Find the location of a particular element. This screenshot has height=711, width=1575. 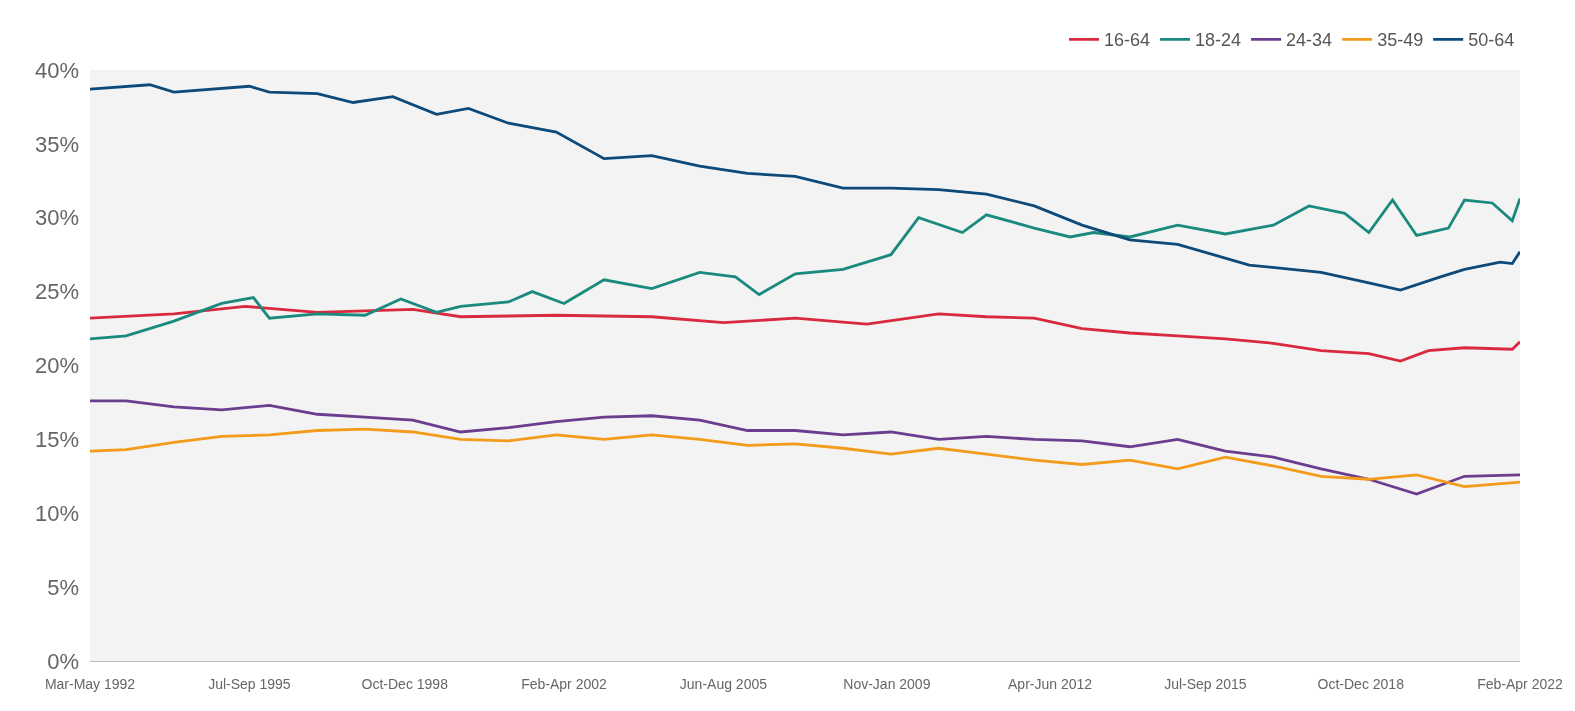

y-tick-label: 30% is located at coordinates (56, 218).